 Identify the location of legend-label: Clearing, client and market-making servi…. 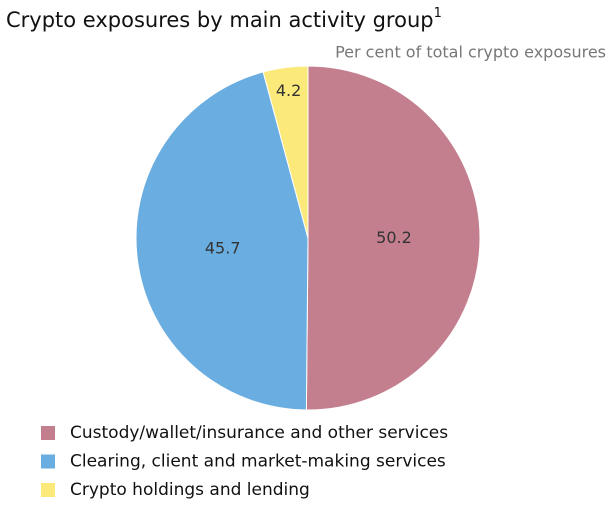
(258, 462).